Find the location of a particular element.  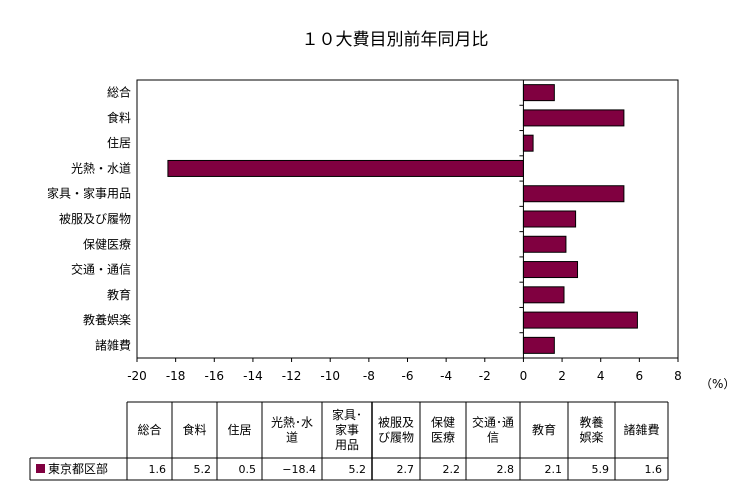

x-tick-label: -12 is located at coordinates (292, 376).